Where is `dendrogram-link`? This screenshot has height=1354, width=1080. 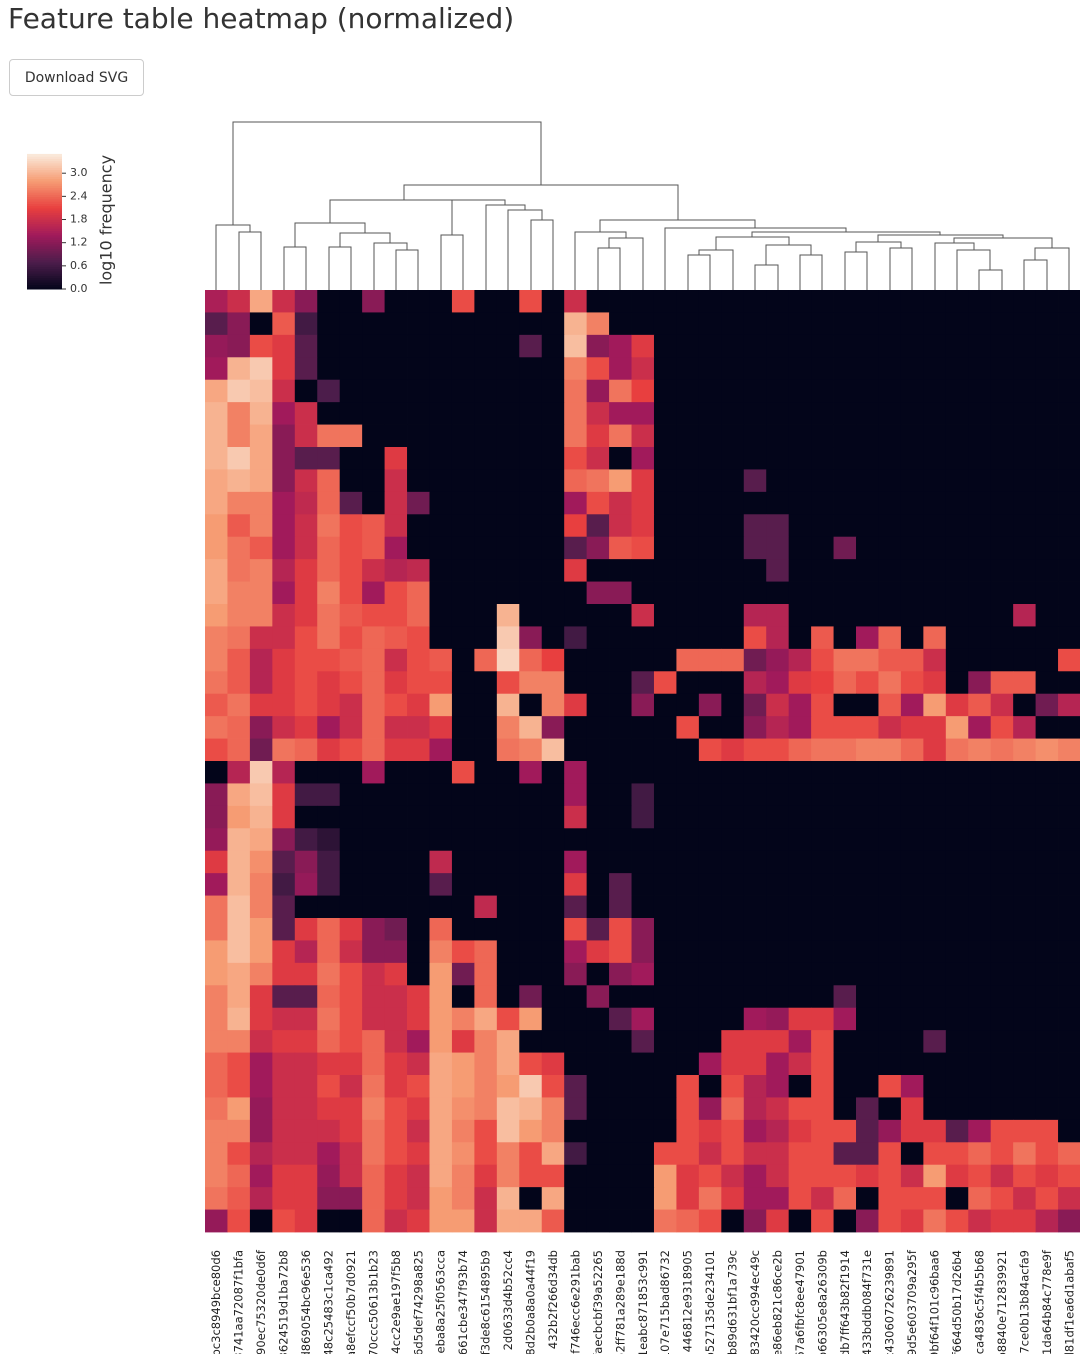 dendrogram-link is located at coordinates (677, 225).